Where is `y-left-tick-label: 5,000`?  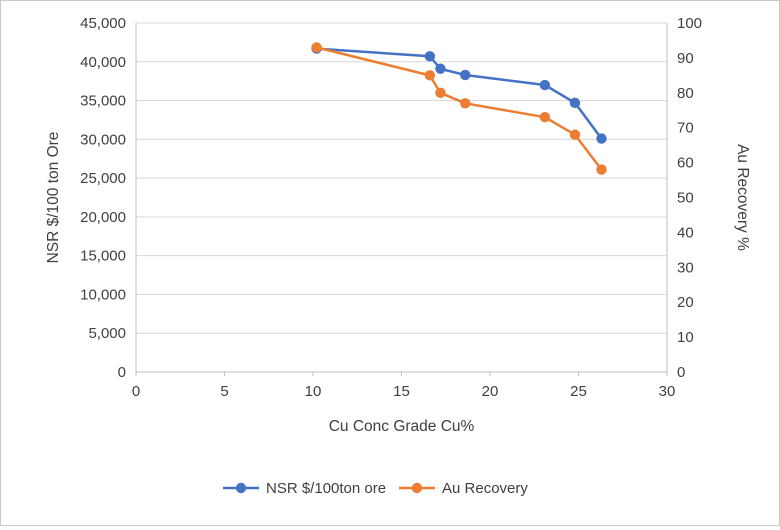 y-left-tick-label: 5,000 is located at coordinates (107, 333).